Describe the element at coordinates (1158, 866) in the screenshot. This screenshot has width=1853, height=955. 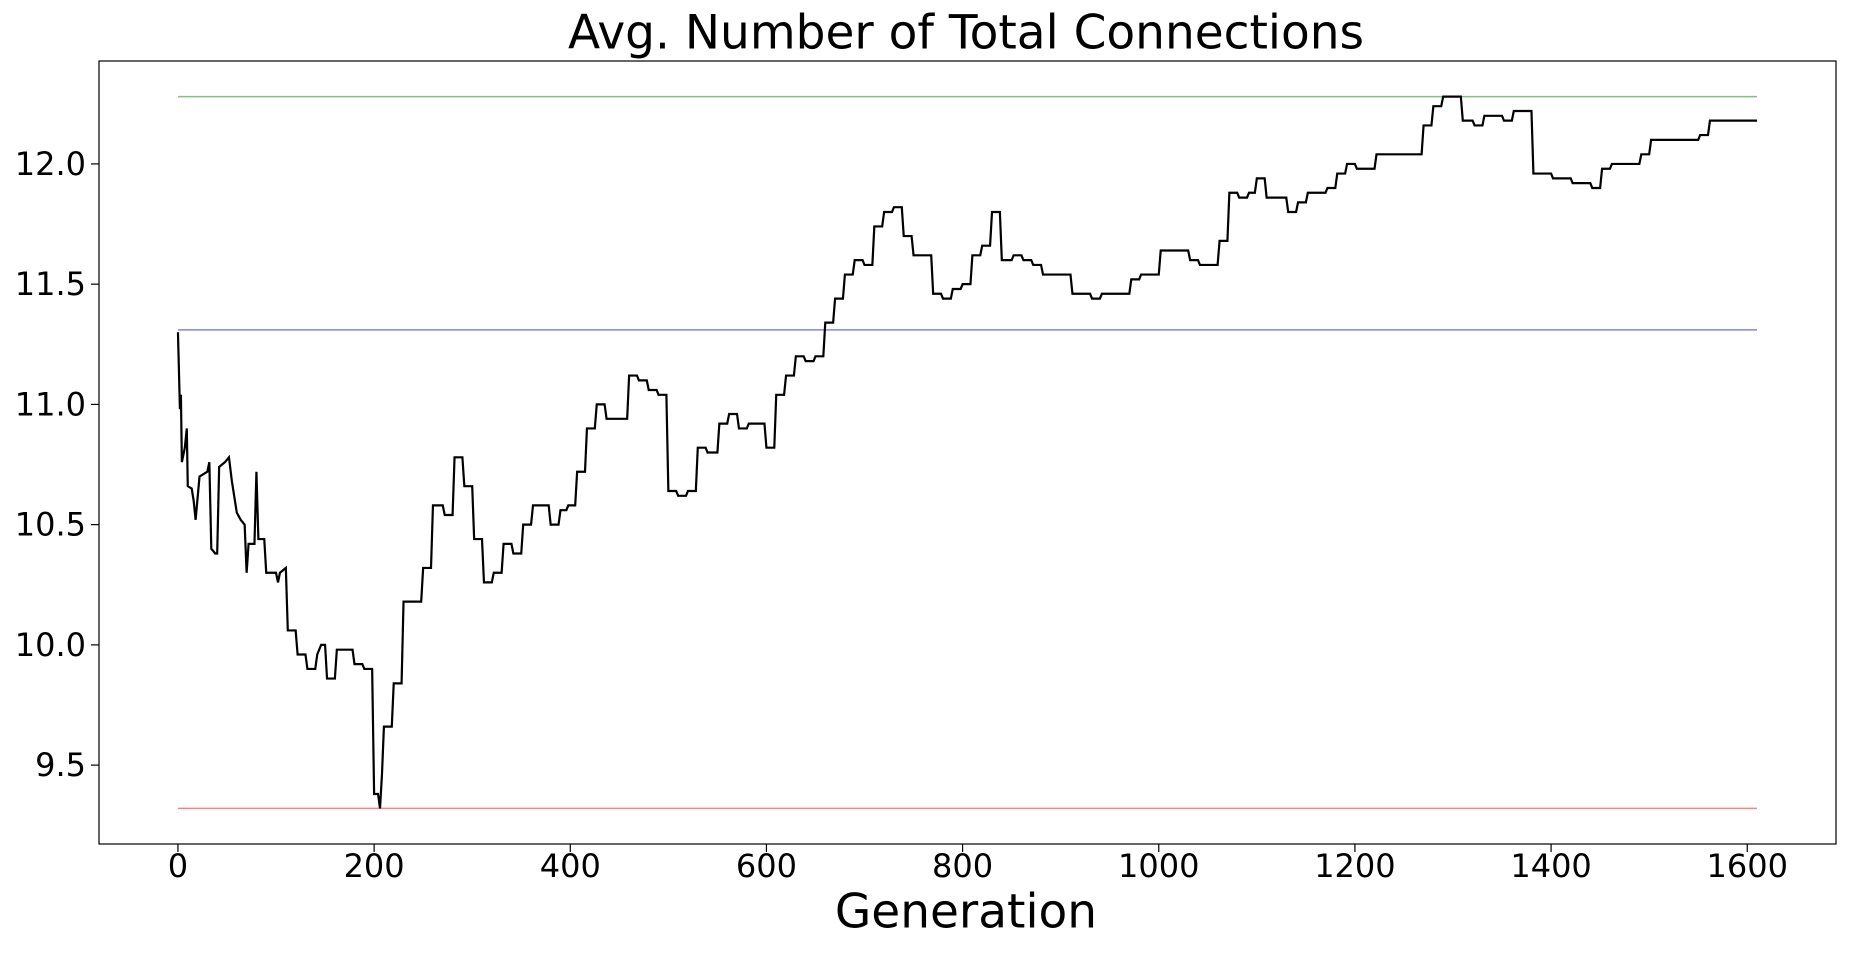
I see `x-tick-label: 1000` at that location.